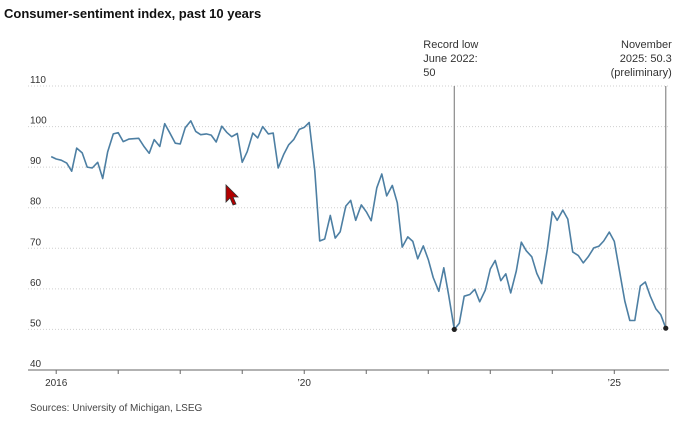 This screenshot has height=426, width=689. Describe the element at coordinates (232, 195) in the screenshot. I see `mouse-cursor-icon` at that location.